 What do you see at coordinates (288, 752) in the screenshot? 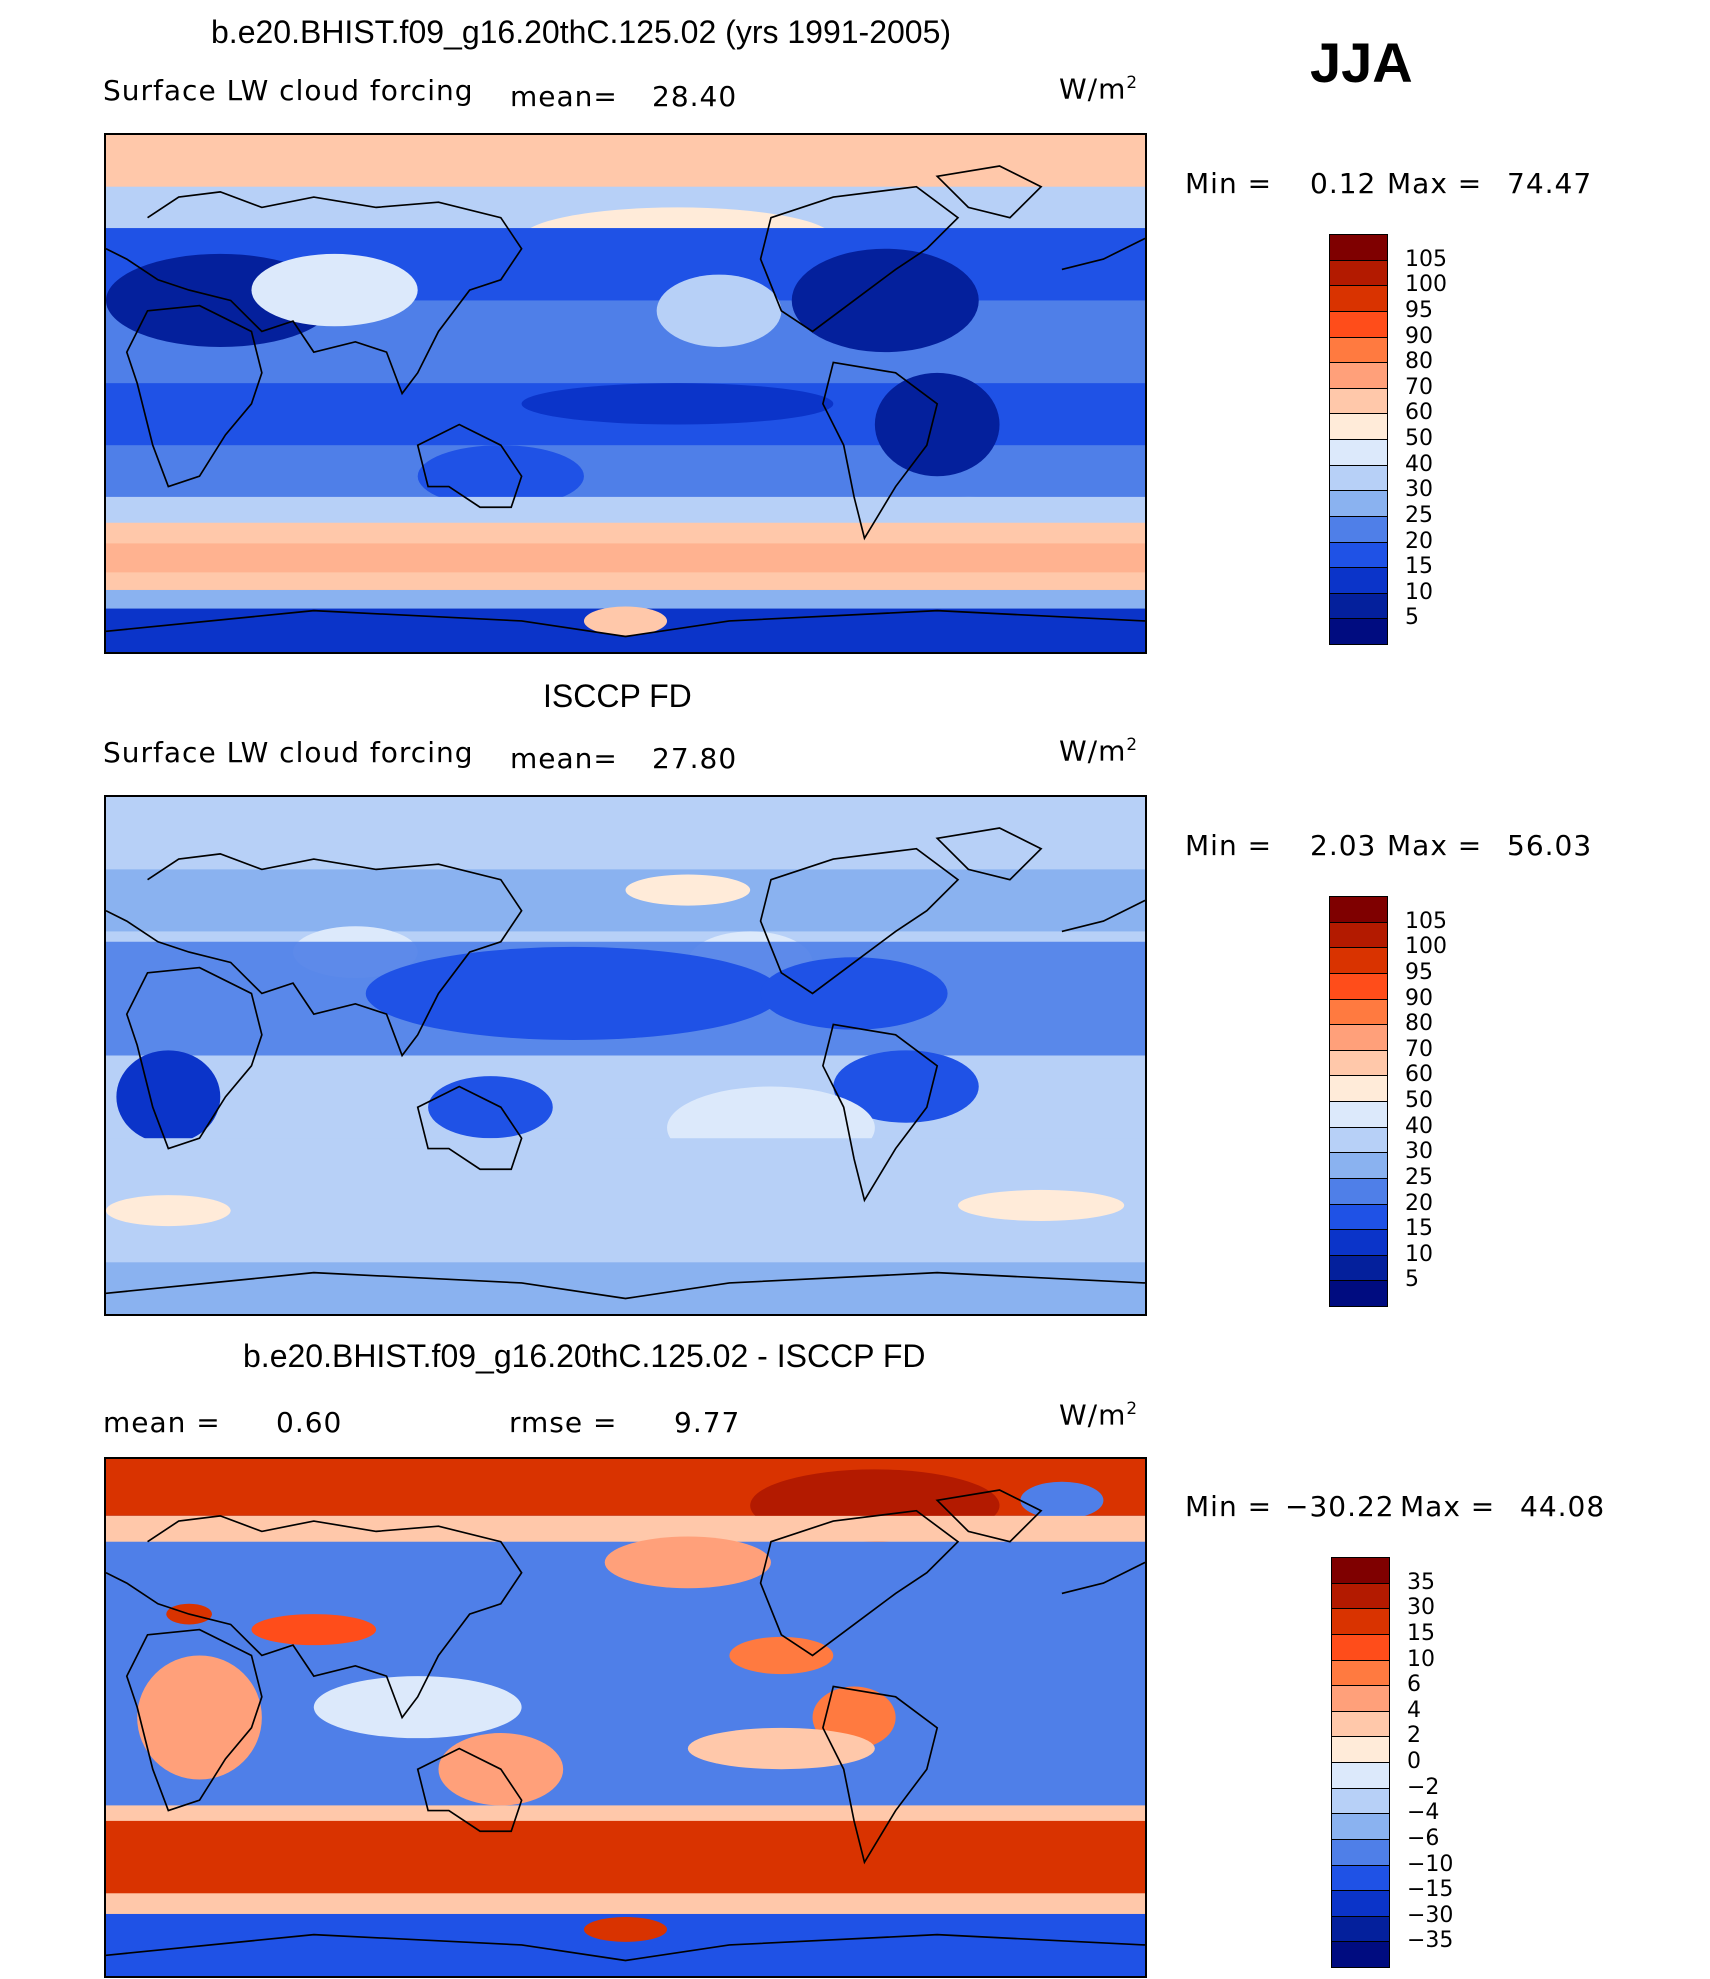
I see `panel-2-variable: Surface LW cloud forcing` at bounding box center [288, 752].